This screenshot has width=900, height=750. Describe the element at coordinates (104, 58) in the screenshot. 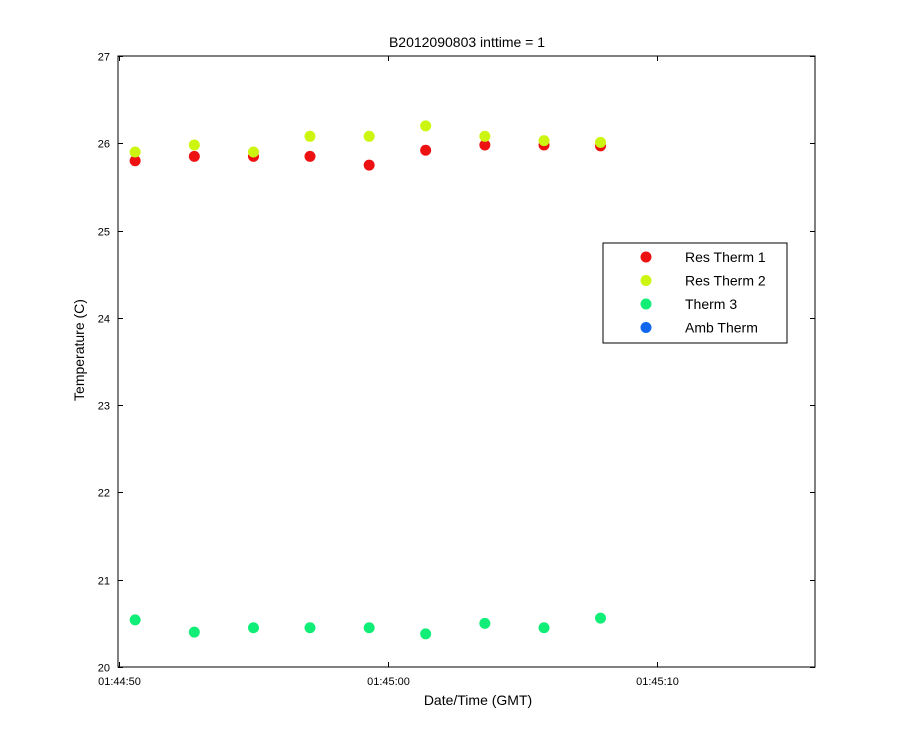

I see `y-tick-label: 27` at that location.